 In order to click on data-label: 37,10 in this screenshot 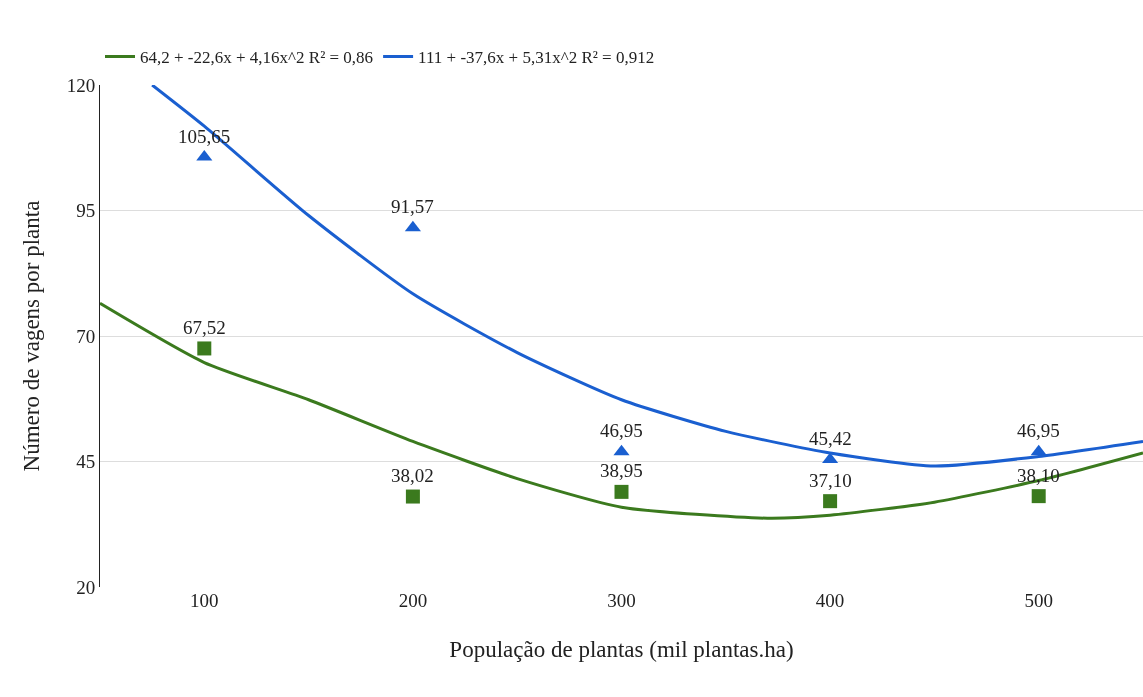, I will do `click(830, 480)`.